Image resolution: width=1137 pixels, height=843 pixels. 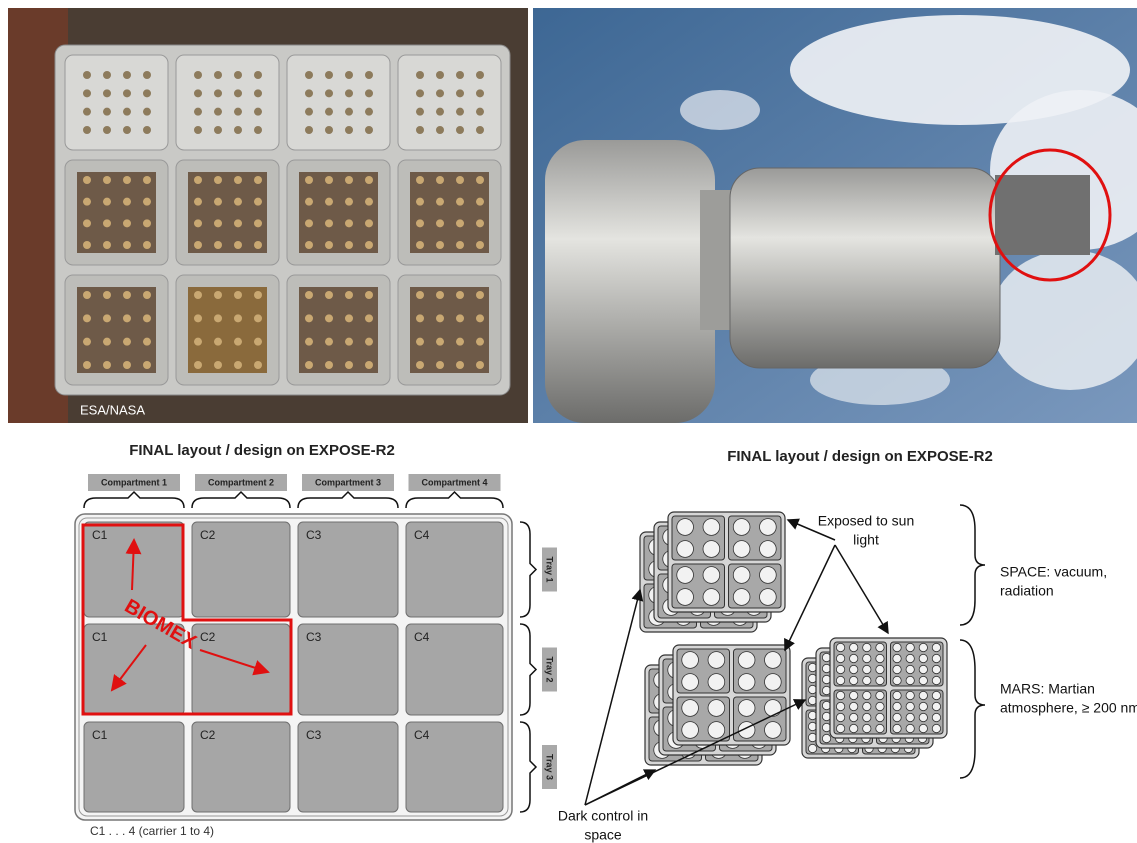 I want to click on compartment-label: Compartment 1, so click(x=134, y=482).